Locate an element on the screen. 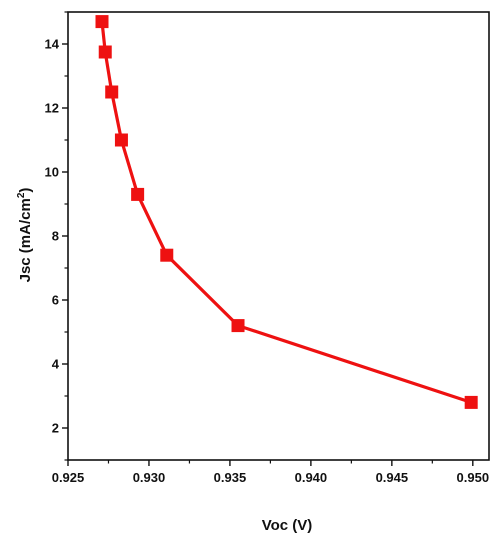 Image resolution: width=503 pixels, height=550 pixels. y-tick-label: 4 is located at coordinates (56, 364).